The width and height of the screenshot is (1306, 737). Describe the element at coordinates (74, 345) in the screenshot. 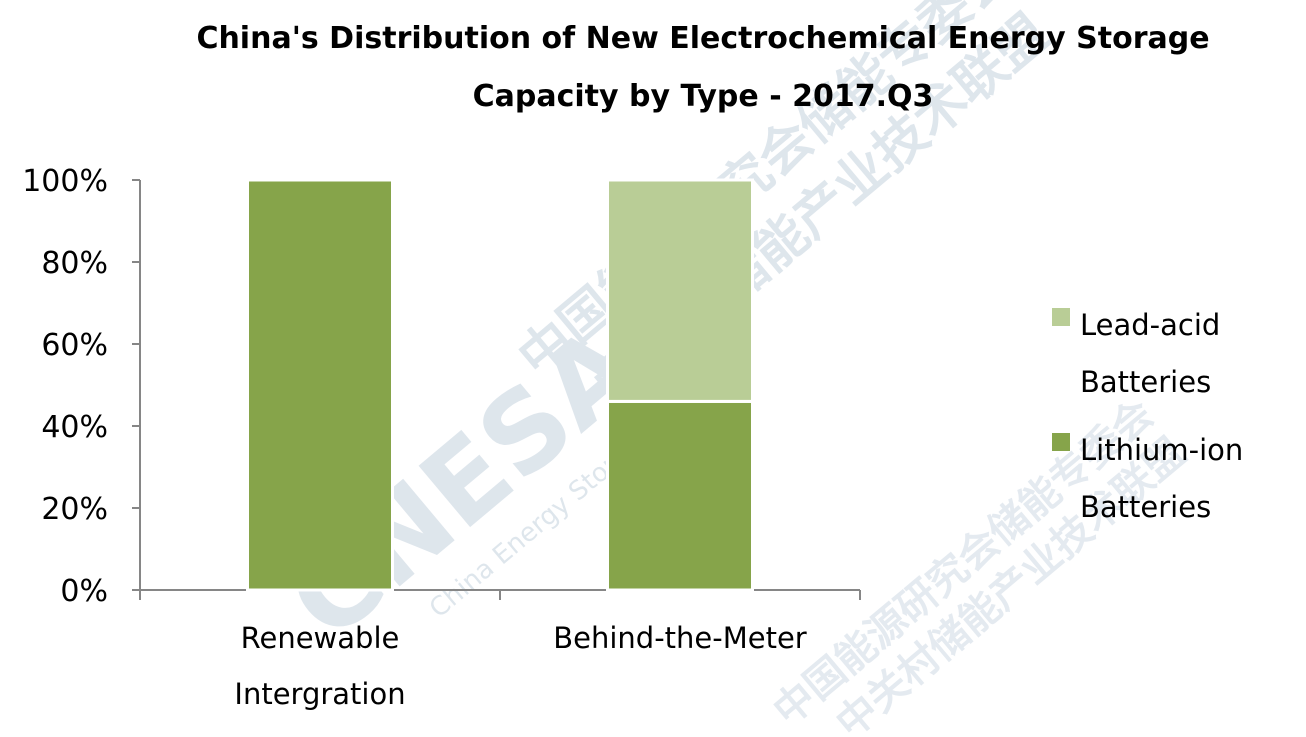

I see `y-tick-label: 60%` at that location.